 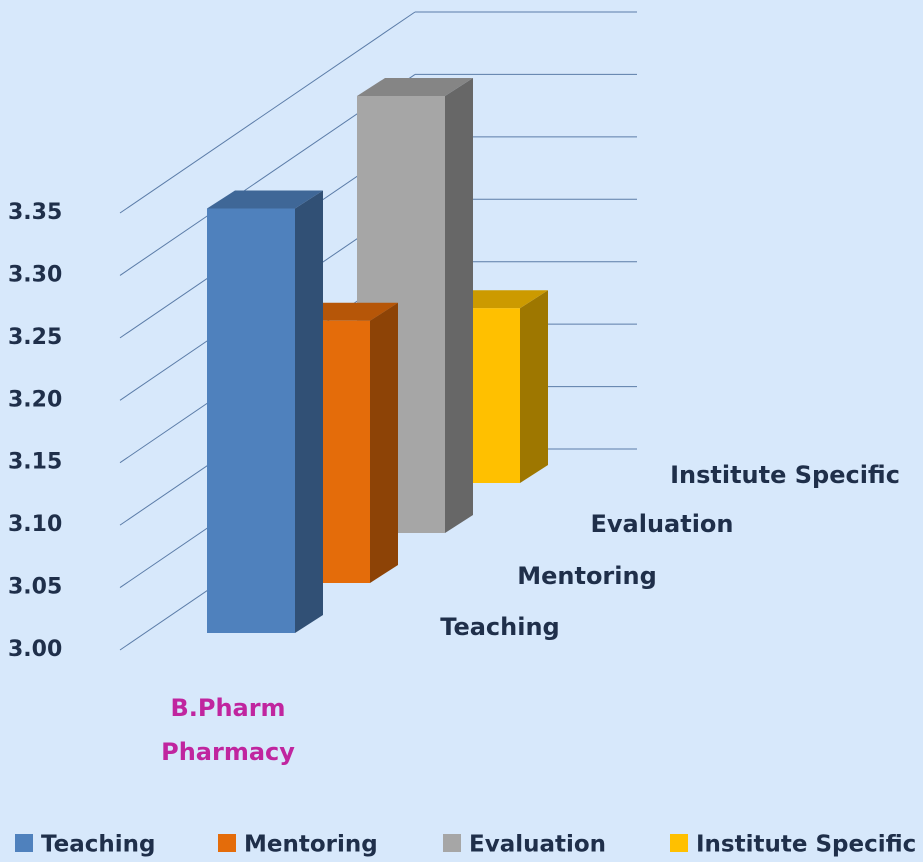 What do you see at coordinates (228, 730) in the screenshot?
I see `category-label: B.Pharm Pharmacy` at bounding box center [228, 730].